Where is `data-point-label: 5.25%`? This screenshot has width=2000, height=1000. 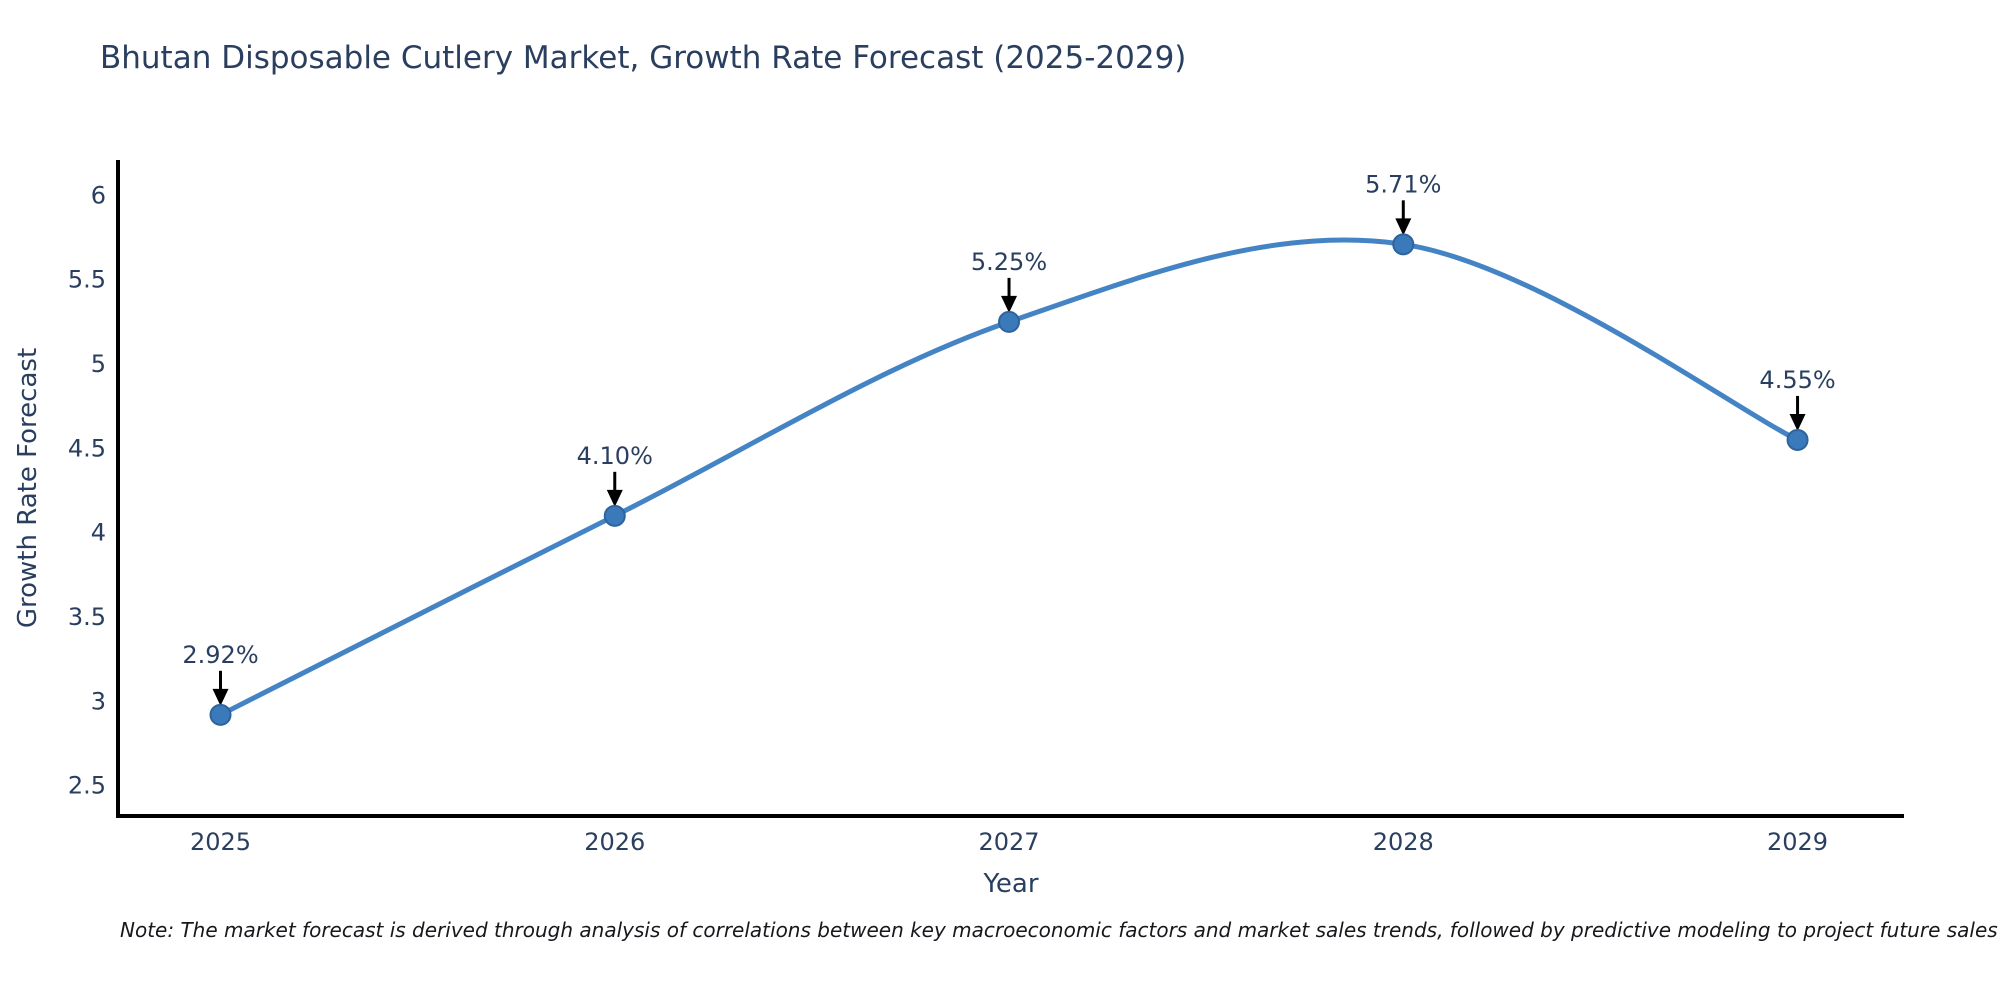
data-point-label: 5.25% is located at coordinates (1009, 262).